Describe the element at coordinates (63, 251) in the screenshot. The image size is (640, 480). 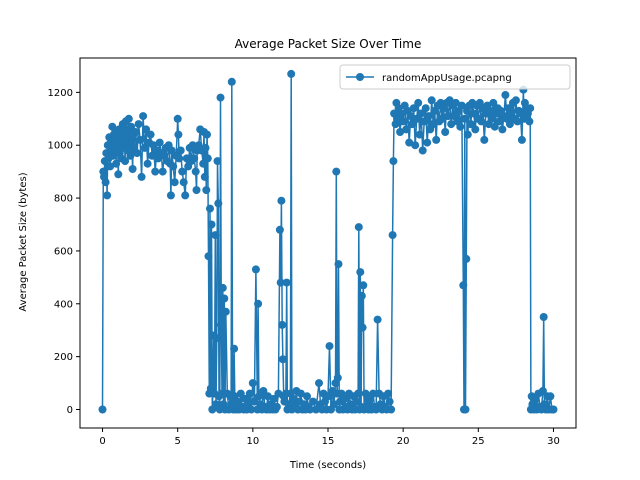
I see `y-tick-label: 600` at that location.